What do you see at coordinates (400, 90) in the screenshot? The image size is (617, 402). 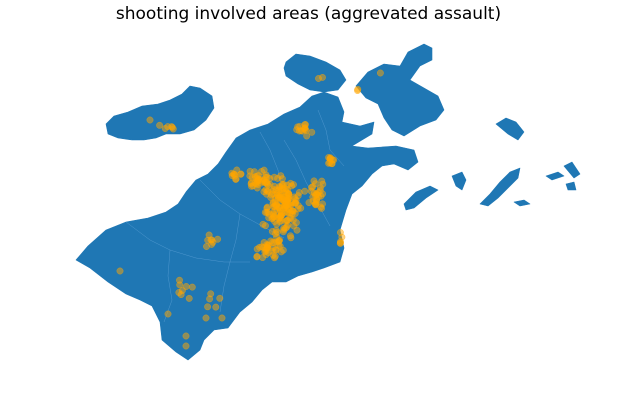 I see `east-landmass` at bounding box center [400, 90].